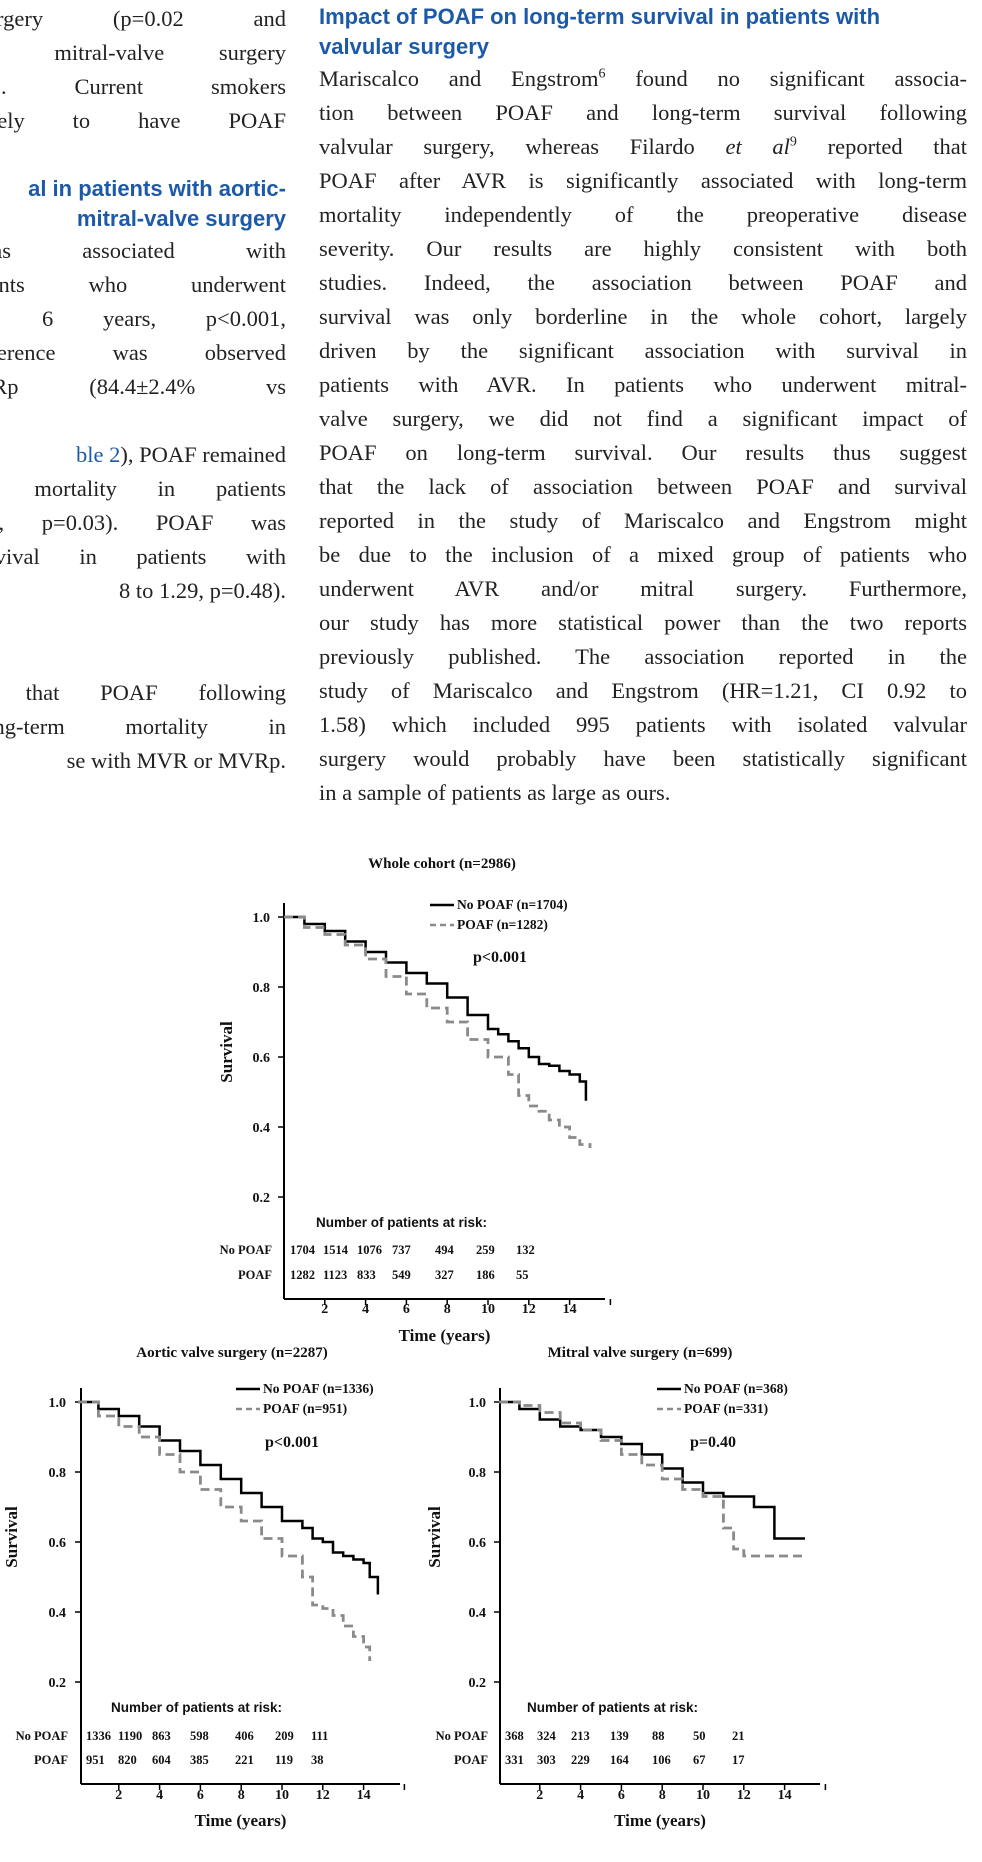 The height and width of the screenshot is (1862, 982). I want to click on legend-label: POAF (n=331), so click(726, 1408).